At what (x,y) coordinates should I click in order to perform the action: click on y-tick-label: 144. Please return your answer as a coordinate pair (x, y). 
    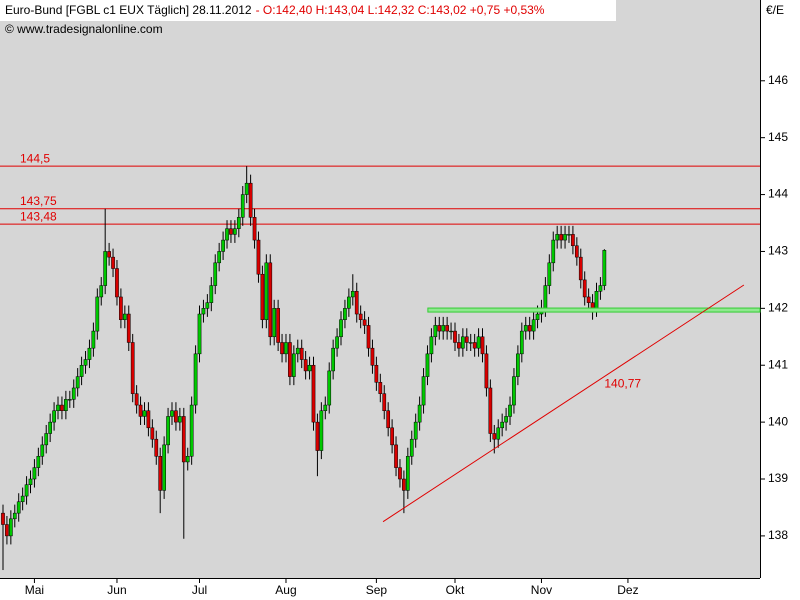
    Looking at the image, I should click on (778, 194).